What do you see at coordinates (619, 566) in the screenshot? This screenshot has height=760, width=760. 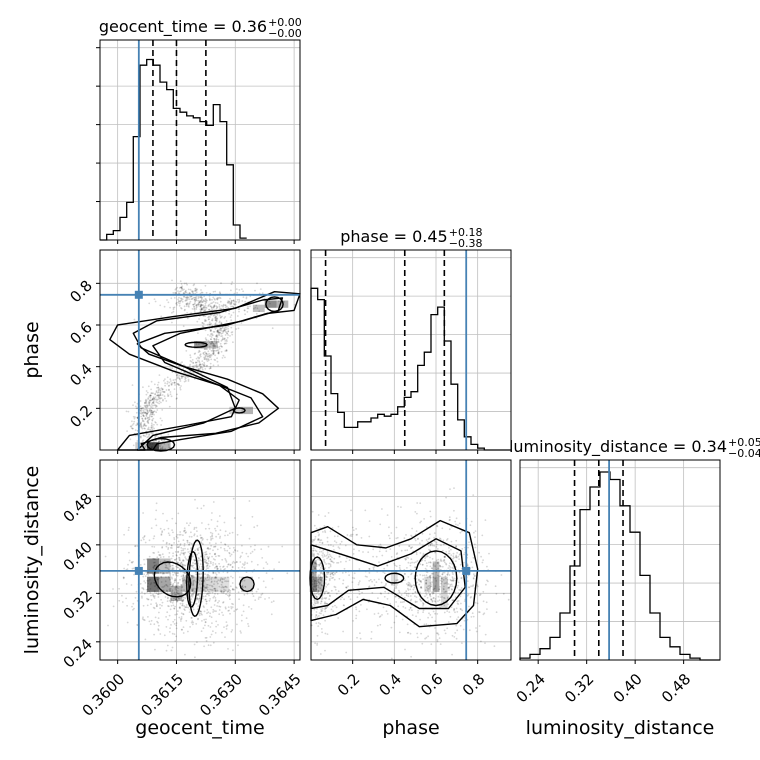 I see `histogram-luminosity_distance` at bounding box center [619, 566].